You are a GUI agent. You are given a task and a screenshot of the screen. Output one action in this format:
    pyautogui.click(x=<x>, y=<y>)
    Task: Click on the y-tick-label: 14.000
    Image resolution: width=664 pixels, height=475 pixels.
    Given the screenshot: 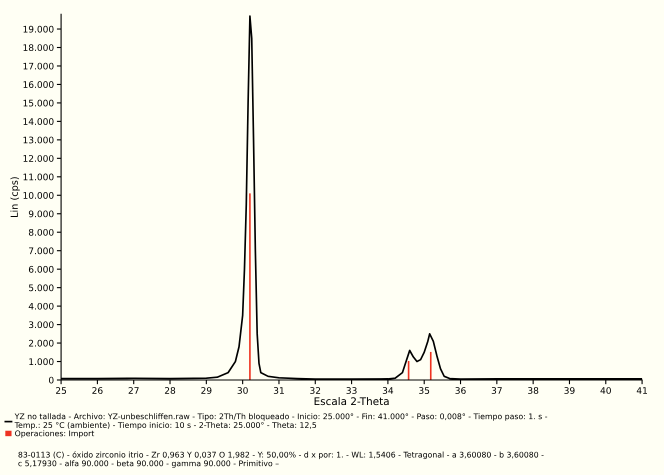 What is the action you would take?
    pyautogui.click(x=39, y=121)
    